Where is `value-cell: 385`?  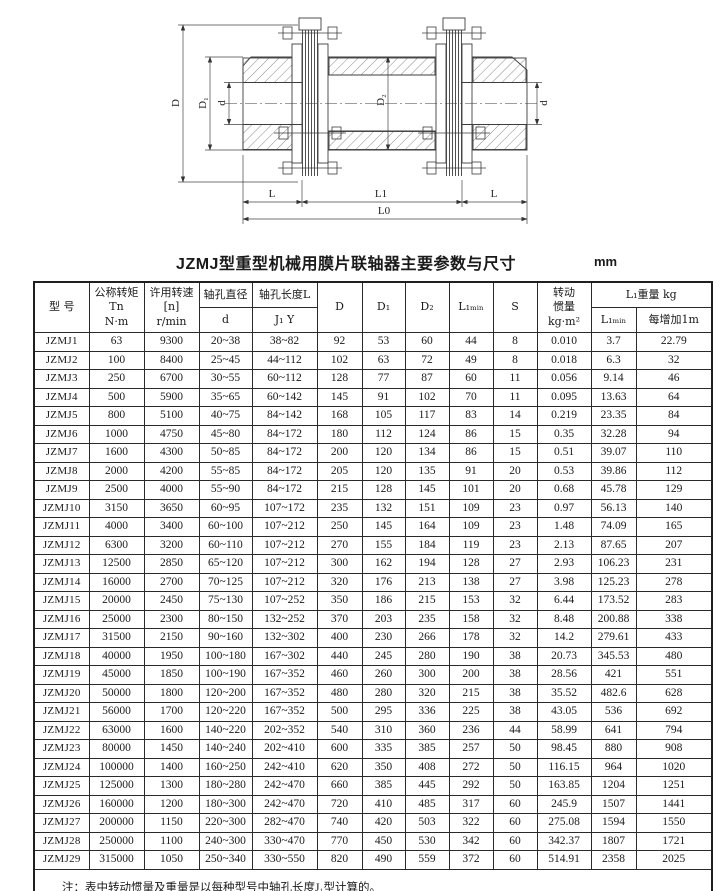 value-cell: 385 is located at coordinates (383, 786).